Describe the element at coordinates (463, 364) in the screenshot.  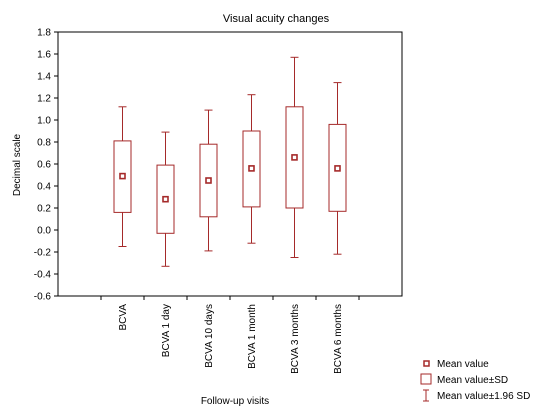
I see `legend-mean-label: Mean value` at that location.